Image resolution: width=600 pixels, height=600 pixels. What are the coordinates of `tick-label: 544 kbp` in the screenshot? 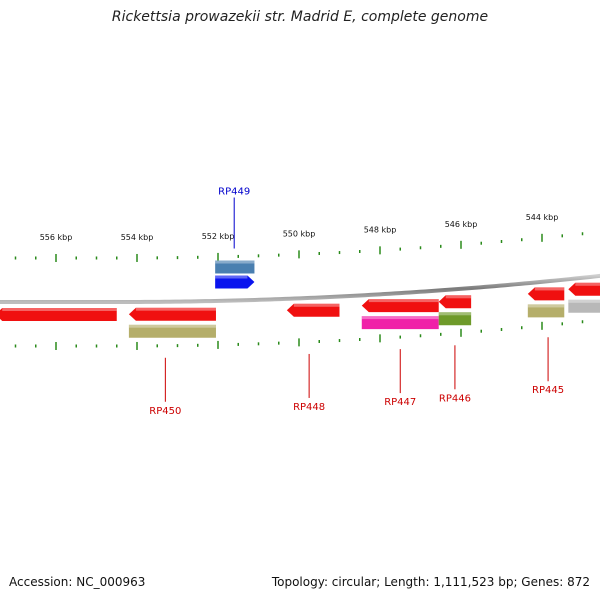 It's located at (542, 217).